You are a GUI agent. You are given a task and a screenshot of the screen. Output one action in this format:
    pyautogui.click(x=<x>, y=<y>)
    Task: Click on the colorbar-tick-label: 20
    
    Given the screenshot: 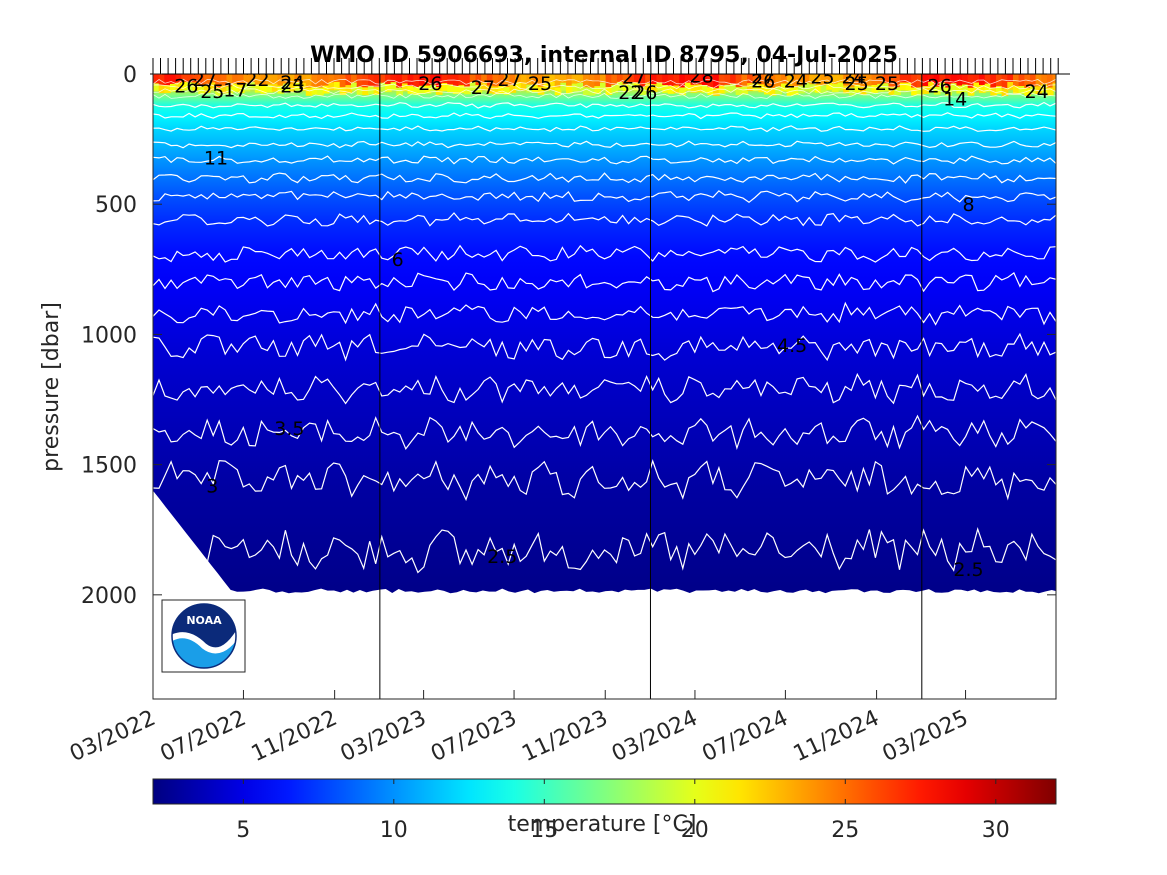 What is the action you would take?
    pyautogui.click(x=695, y=830)
    